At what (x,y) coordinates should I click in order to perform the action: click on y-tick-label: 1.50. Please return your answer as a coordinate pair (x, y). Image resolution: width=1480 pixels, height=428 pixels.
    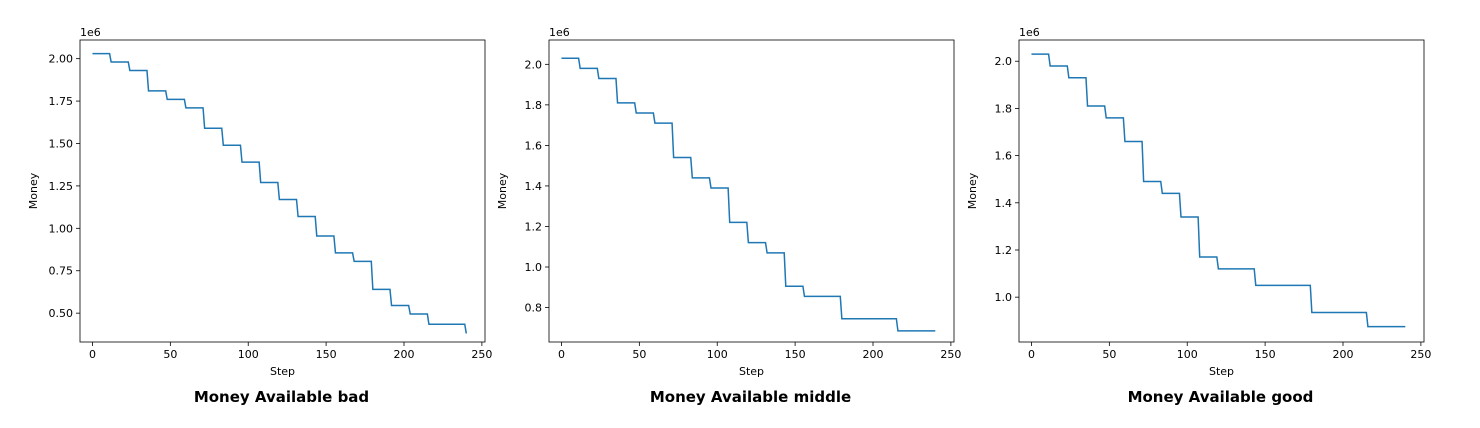
    Looking at the image, I should click on (61, 143).